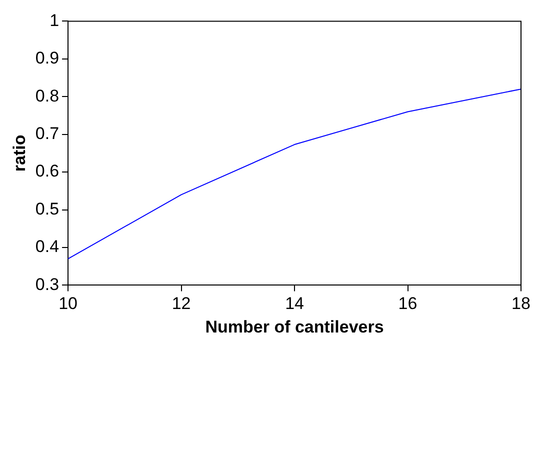  I want to click on y-tick-label: 0.3, so click(47, 284).